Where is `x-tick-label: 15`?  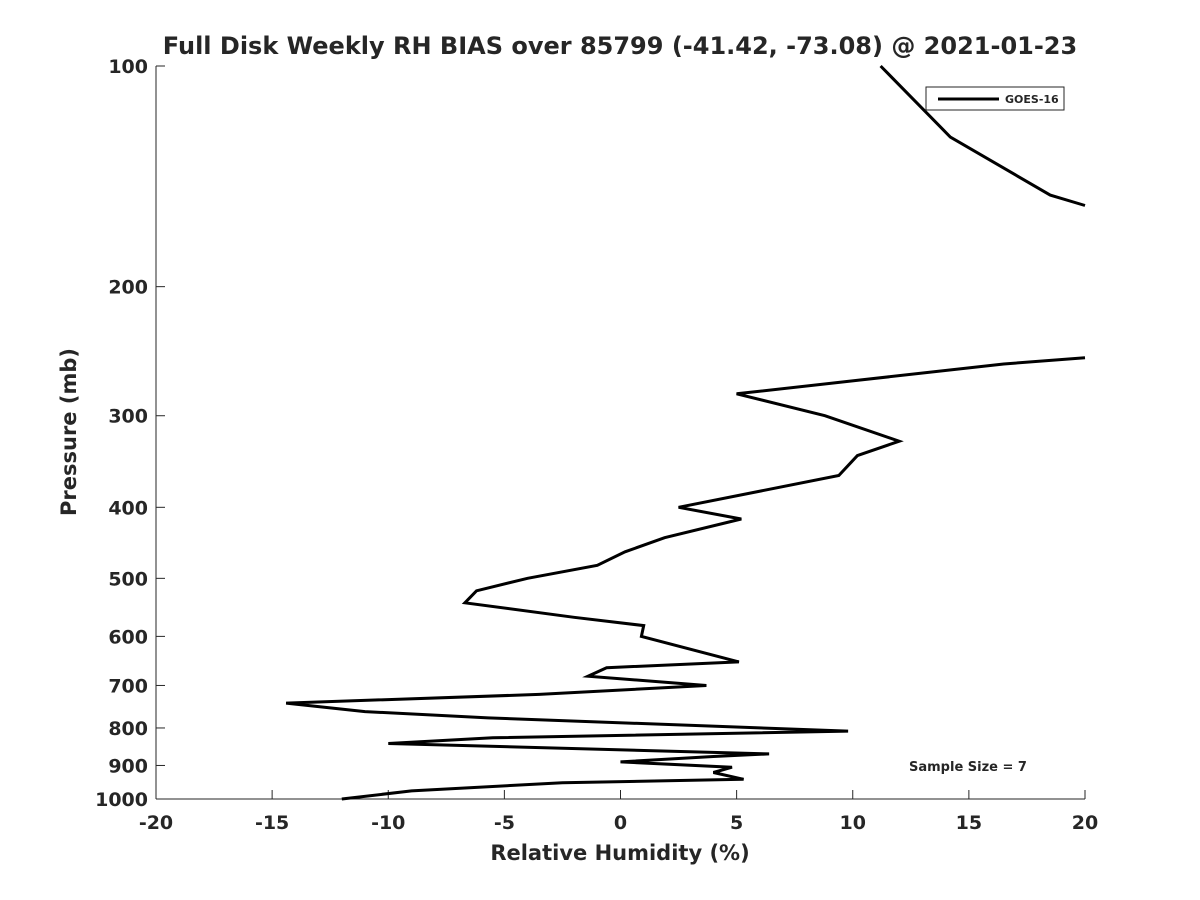 x-tick-label: 15 is located at coordinates (969, 823).